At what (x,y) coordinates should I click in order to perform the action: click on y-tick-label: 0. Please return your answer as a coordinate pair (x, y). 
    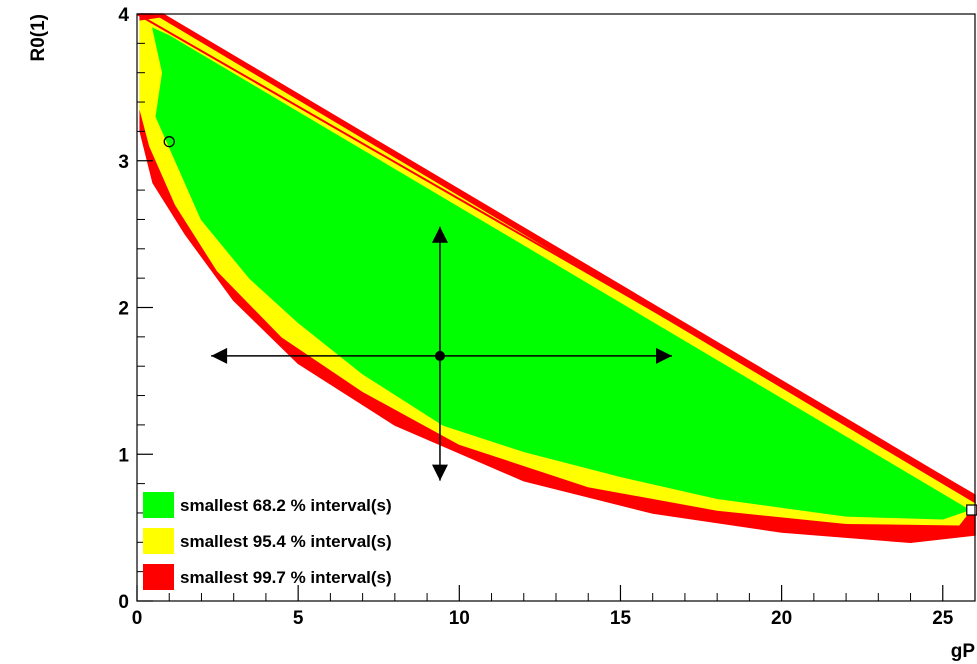
    Looking at the image, I should click on (123, 602).